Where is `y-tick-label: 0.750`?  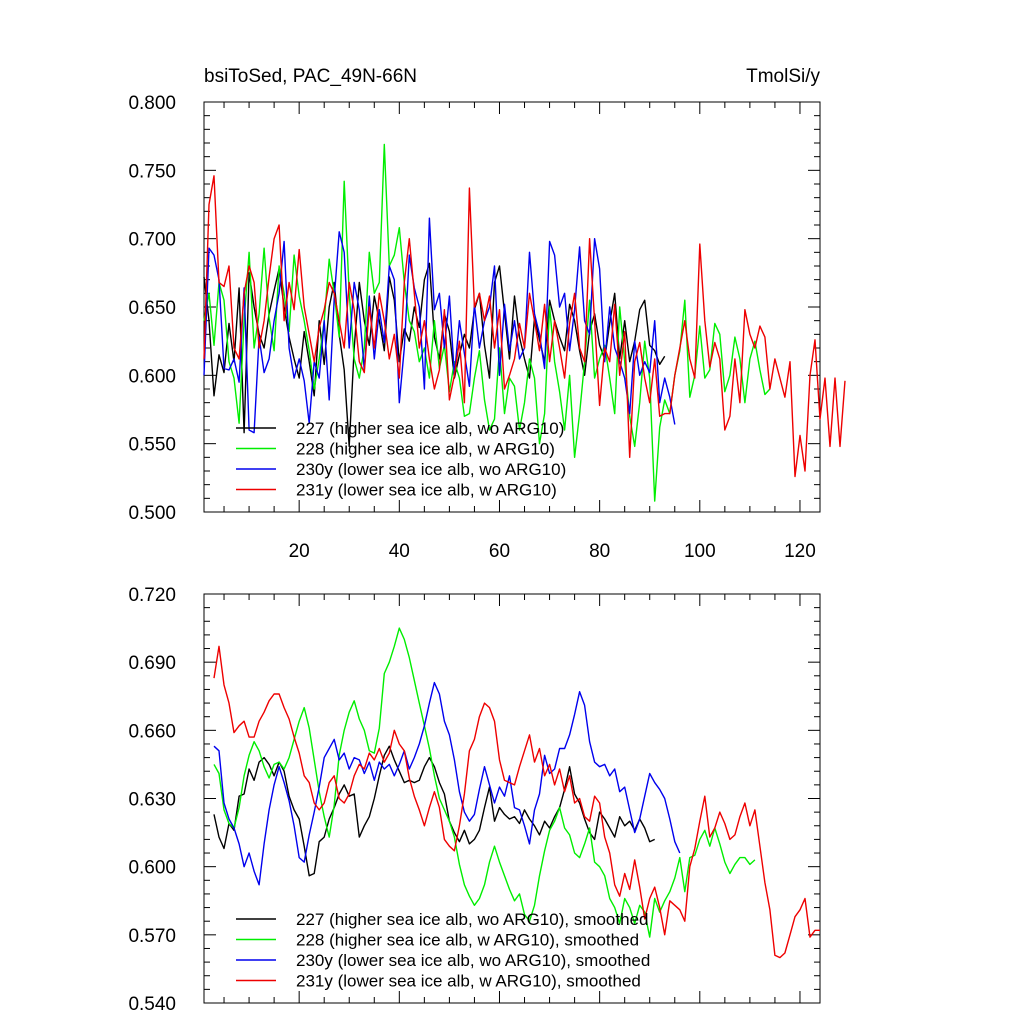
y-tick-label: 0.750 is located at coordinates (152, 171).